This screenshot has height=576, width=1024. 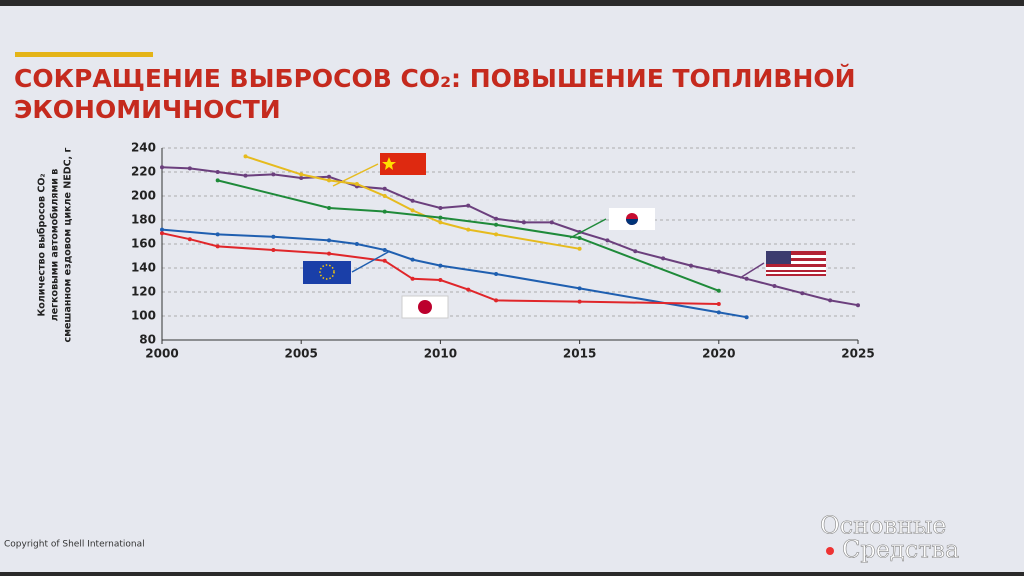 What do you see at coordinates (143, 244) in the screenshot?
I see `y-tick-label: 160` at bounding box center [143, 244].